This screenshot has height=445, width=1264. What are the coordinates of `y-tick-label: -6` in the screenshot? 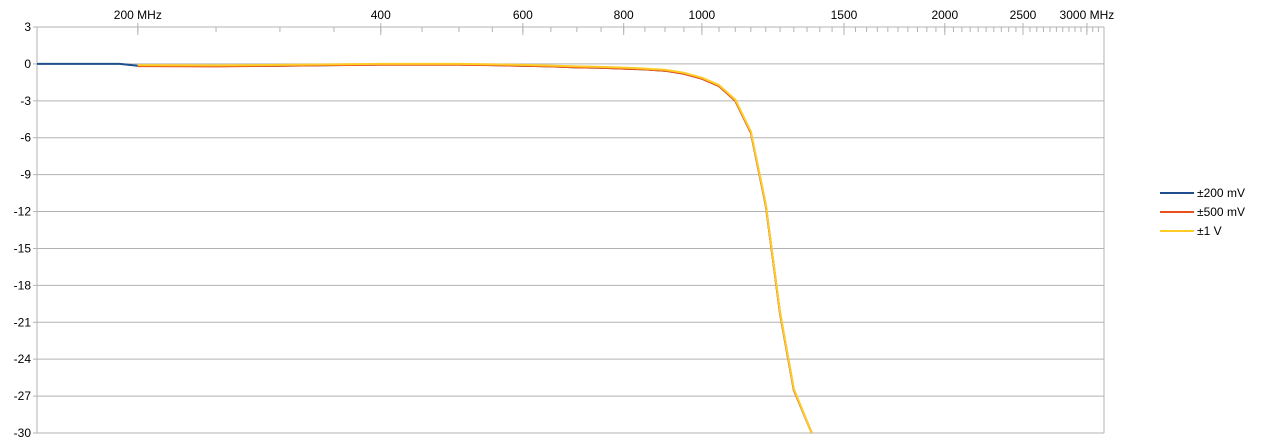 It's located at (25, 138).